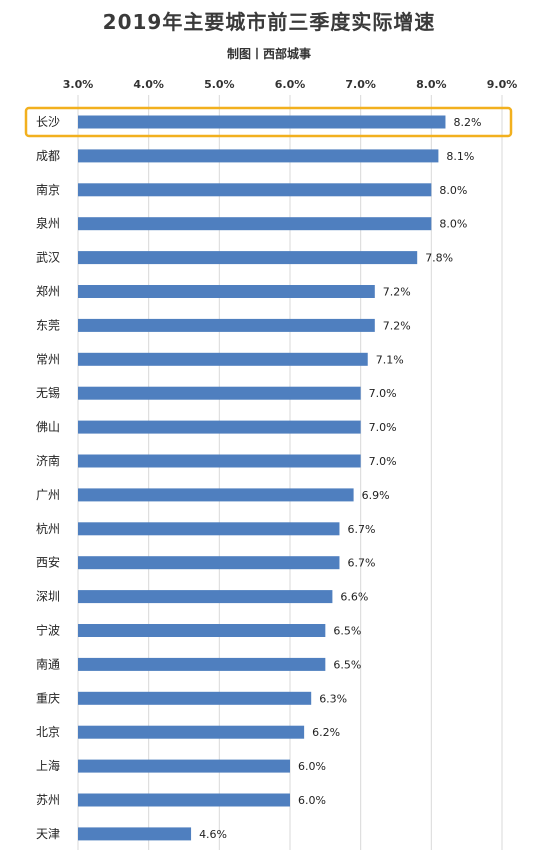 The image size is (538, 858). What do you see at coordinates (290, 84) in the screenshot?
I see `x-tick-label: 6.0%` at bounding box center [290, 84].